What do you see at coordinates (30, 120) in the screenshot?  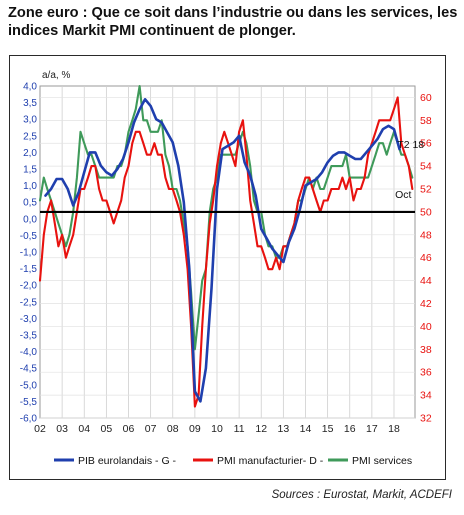 I see `left-tick-label: 3,0` at bounding box center [30, 120].